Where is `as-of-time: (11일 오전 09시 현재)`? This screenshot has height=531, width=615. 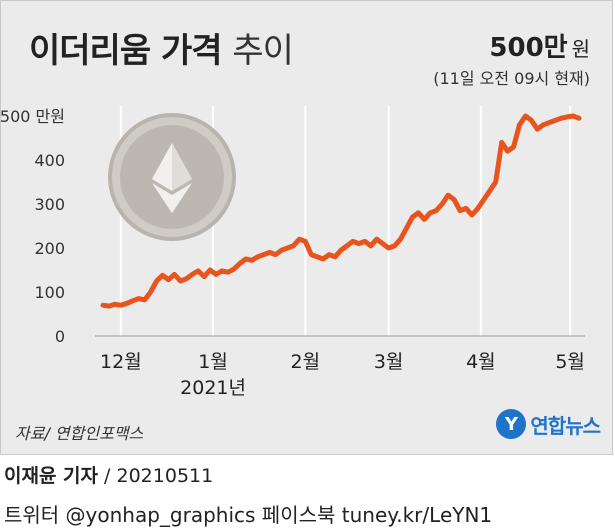 as-of-time: (11일 오전 09시 현재) is located at coordinates (511, 78).